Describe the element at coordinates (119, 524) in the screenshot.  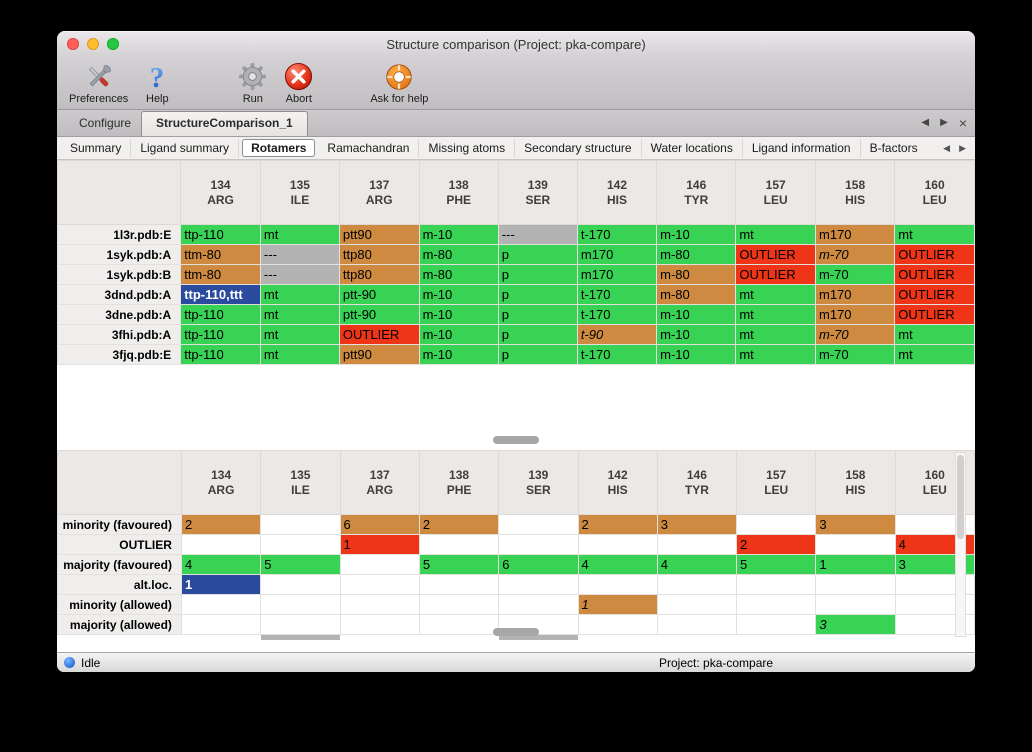
I see `row-label: minority (favoured)` at that location.